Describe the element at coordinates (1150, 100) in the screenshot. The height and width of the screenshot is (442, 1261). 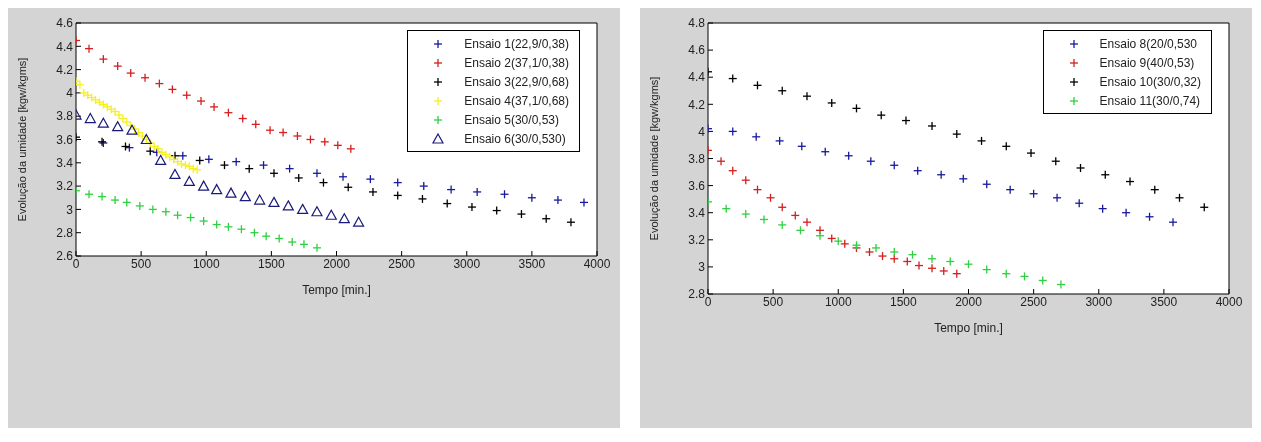
I see `legend-label: Ensaio 11(30/0,74)` at that location.